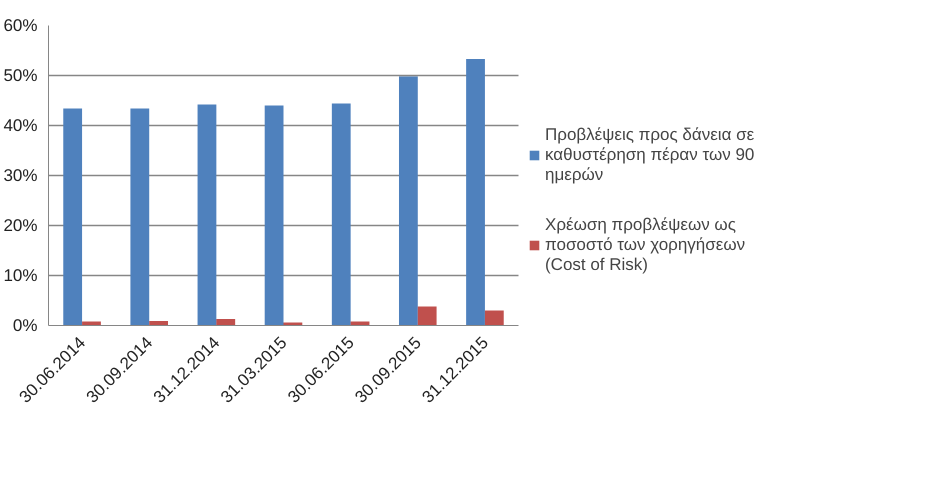 This screenshot has height=477, width=947. Describe the element at coordinates (20, 75) in the screenshot. I see `y-tick-label: 50%` at that location.